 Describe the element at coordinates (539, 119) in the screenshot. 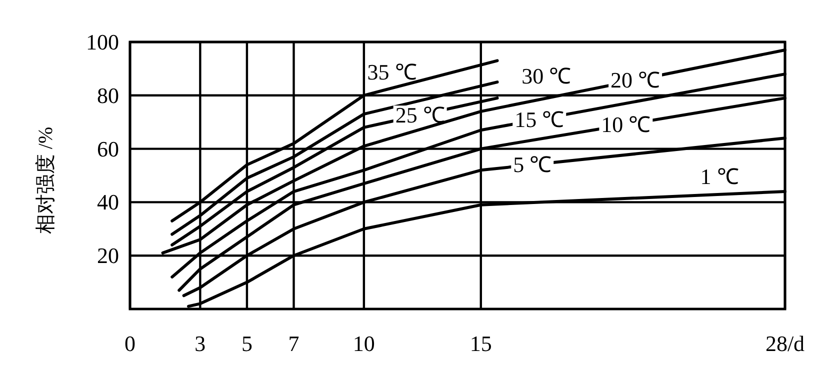

I see `series-label: 15 ℃` at that location.